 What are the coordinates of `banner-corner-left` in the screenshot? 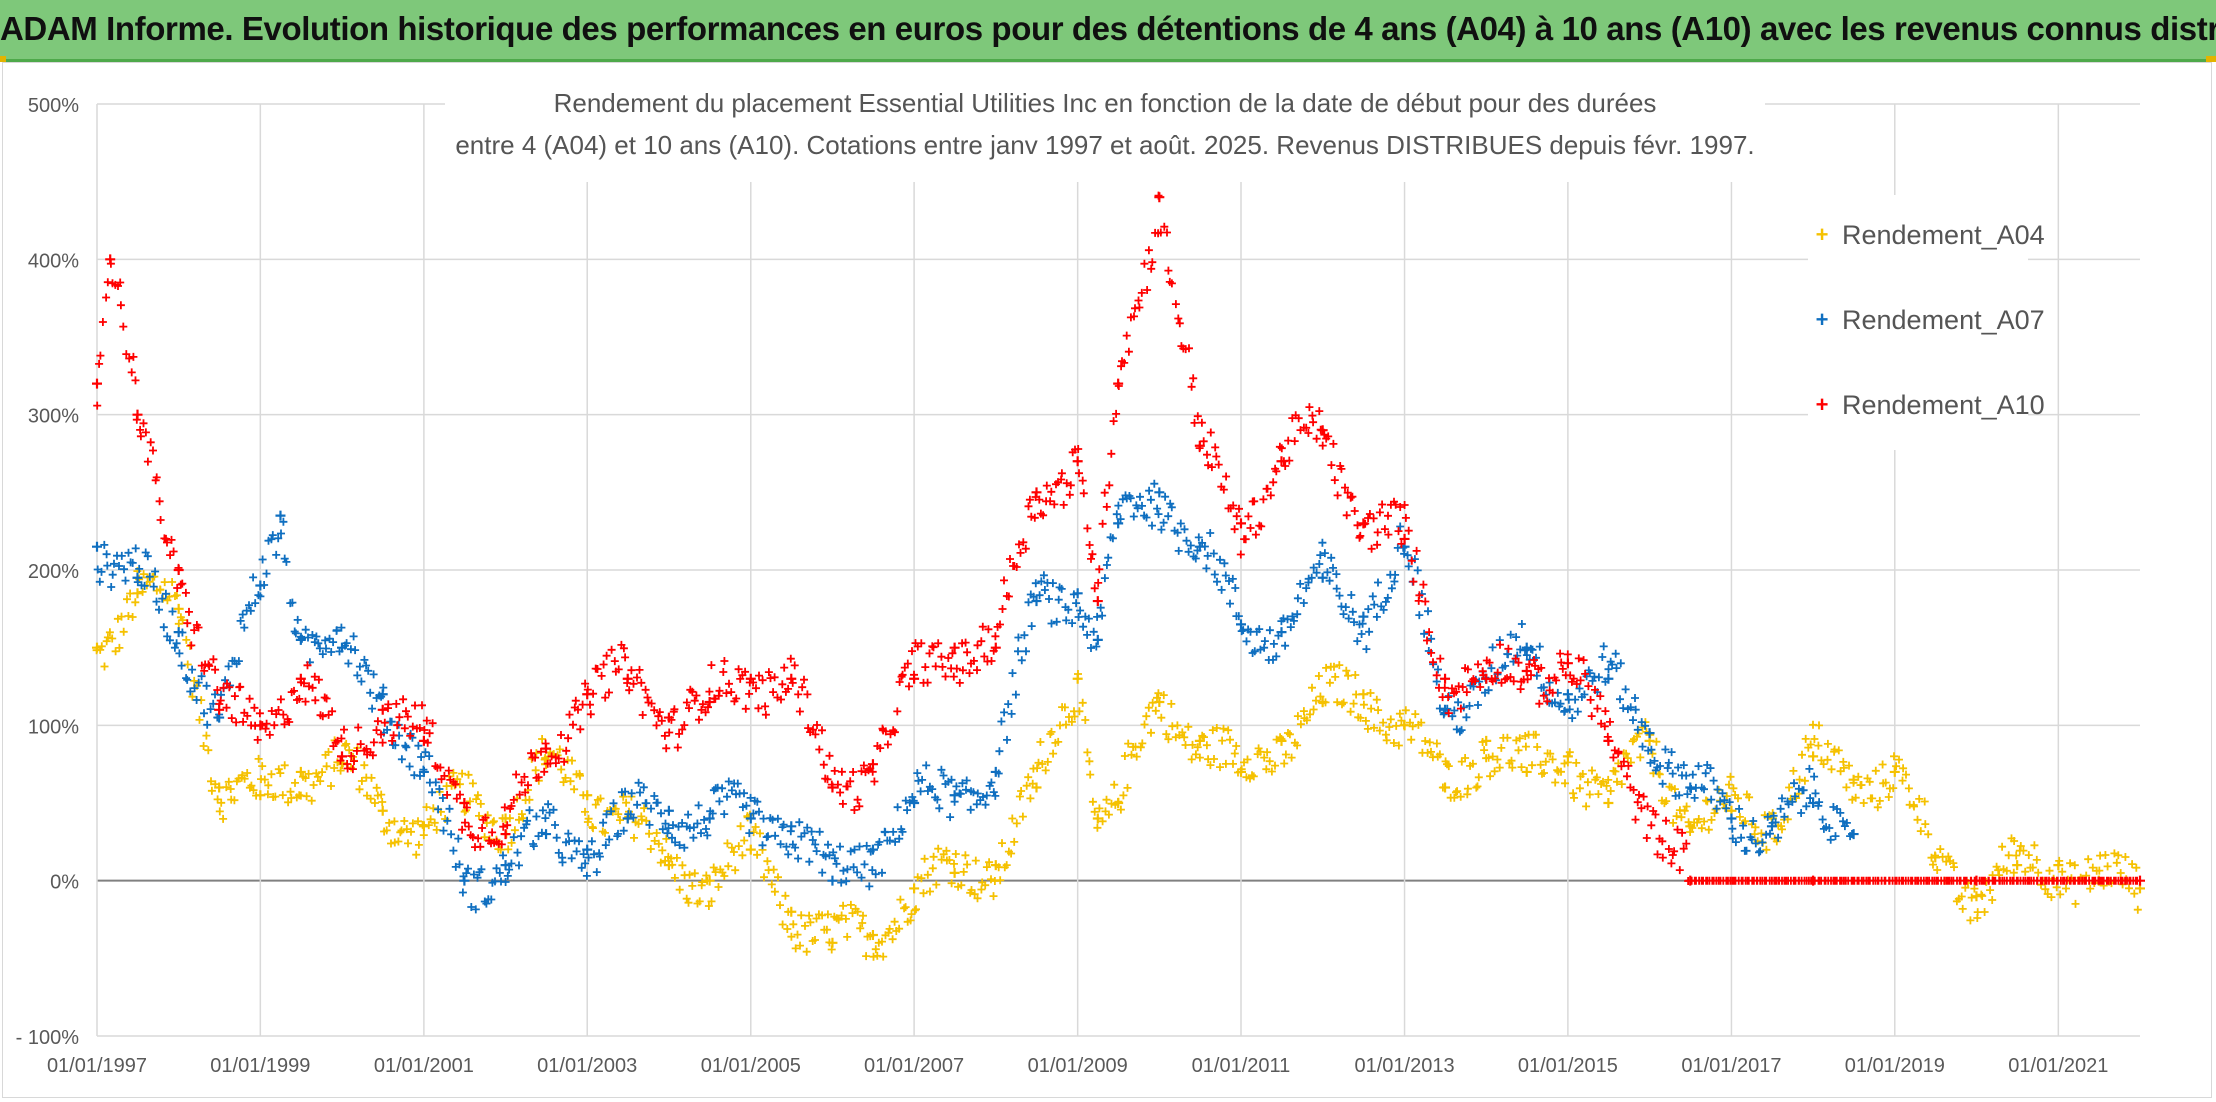 It's located at (3, 59).